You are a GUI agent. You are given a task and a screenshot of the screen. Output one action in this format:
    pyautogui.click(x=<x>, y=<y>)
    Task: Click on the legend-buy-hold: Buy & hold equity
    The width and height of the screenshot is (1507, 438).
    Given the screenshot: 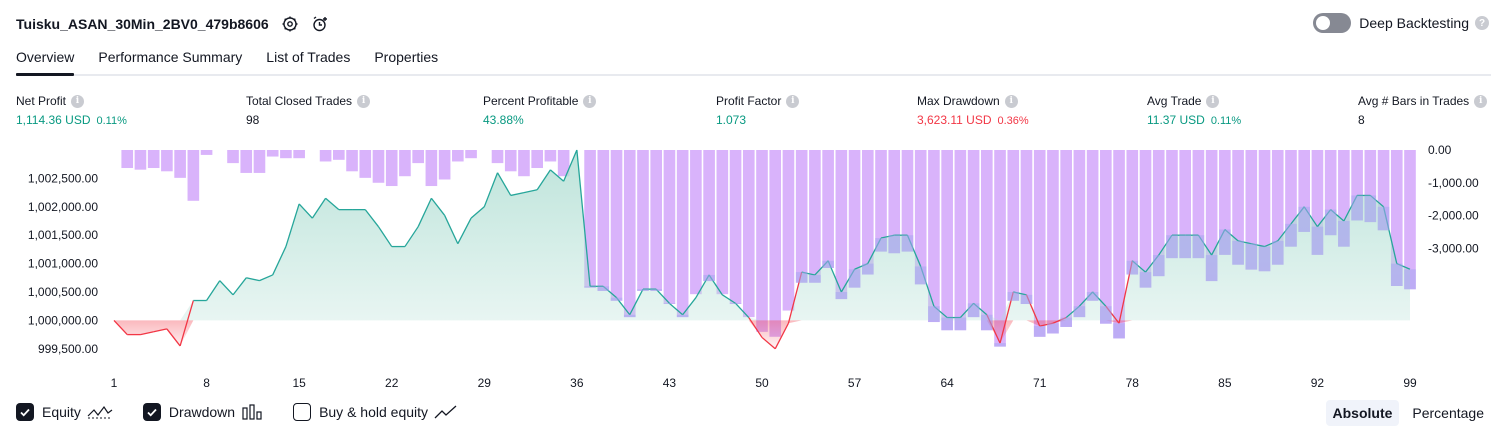 What is the action you would take?
    pyautogui.click(x=375, y=412)
    